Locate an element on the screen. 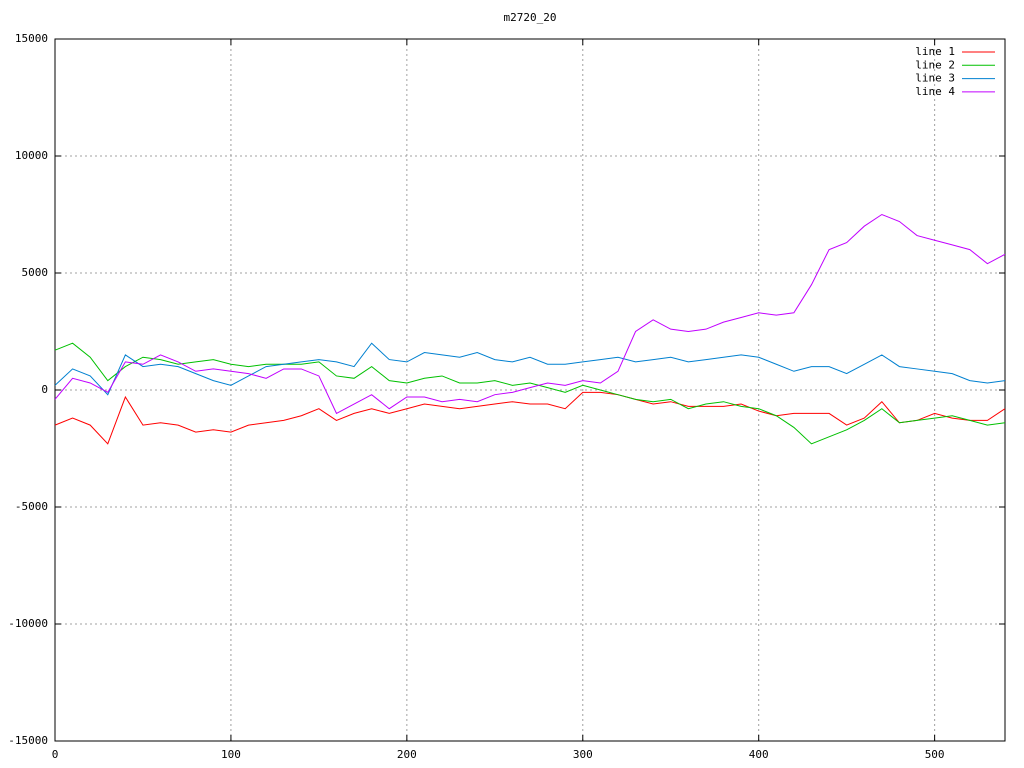  legend-label: line 1 is located at coordinates (935, 51).